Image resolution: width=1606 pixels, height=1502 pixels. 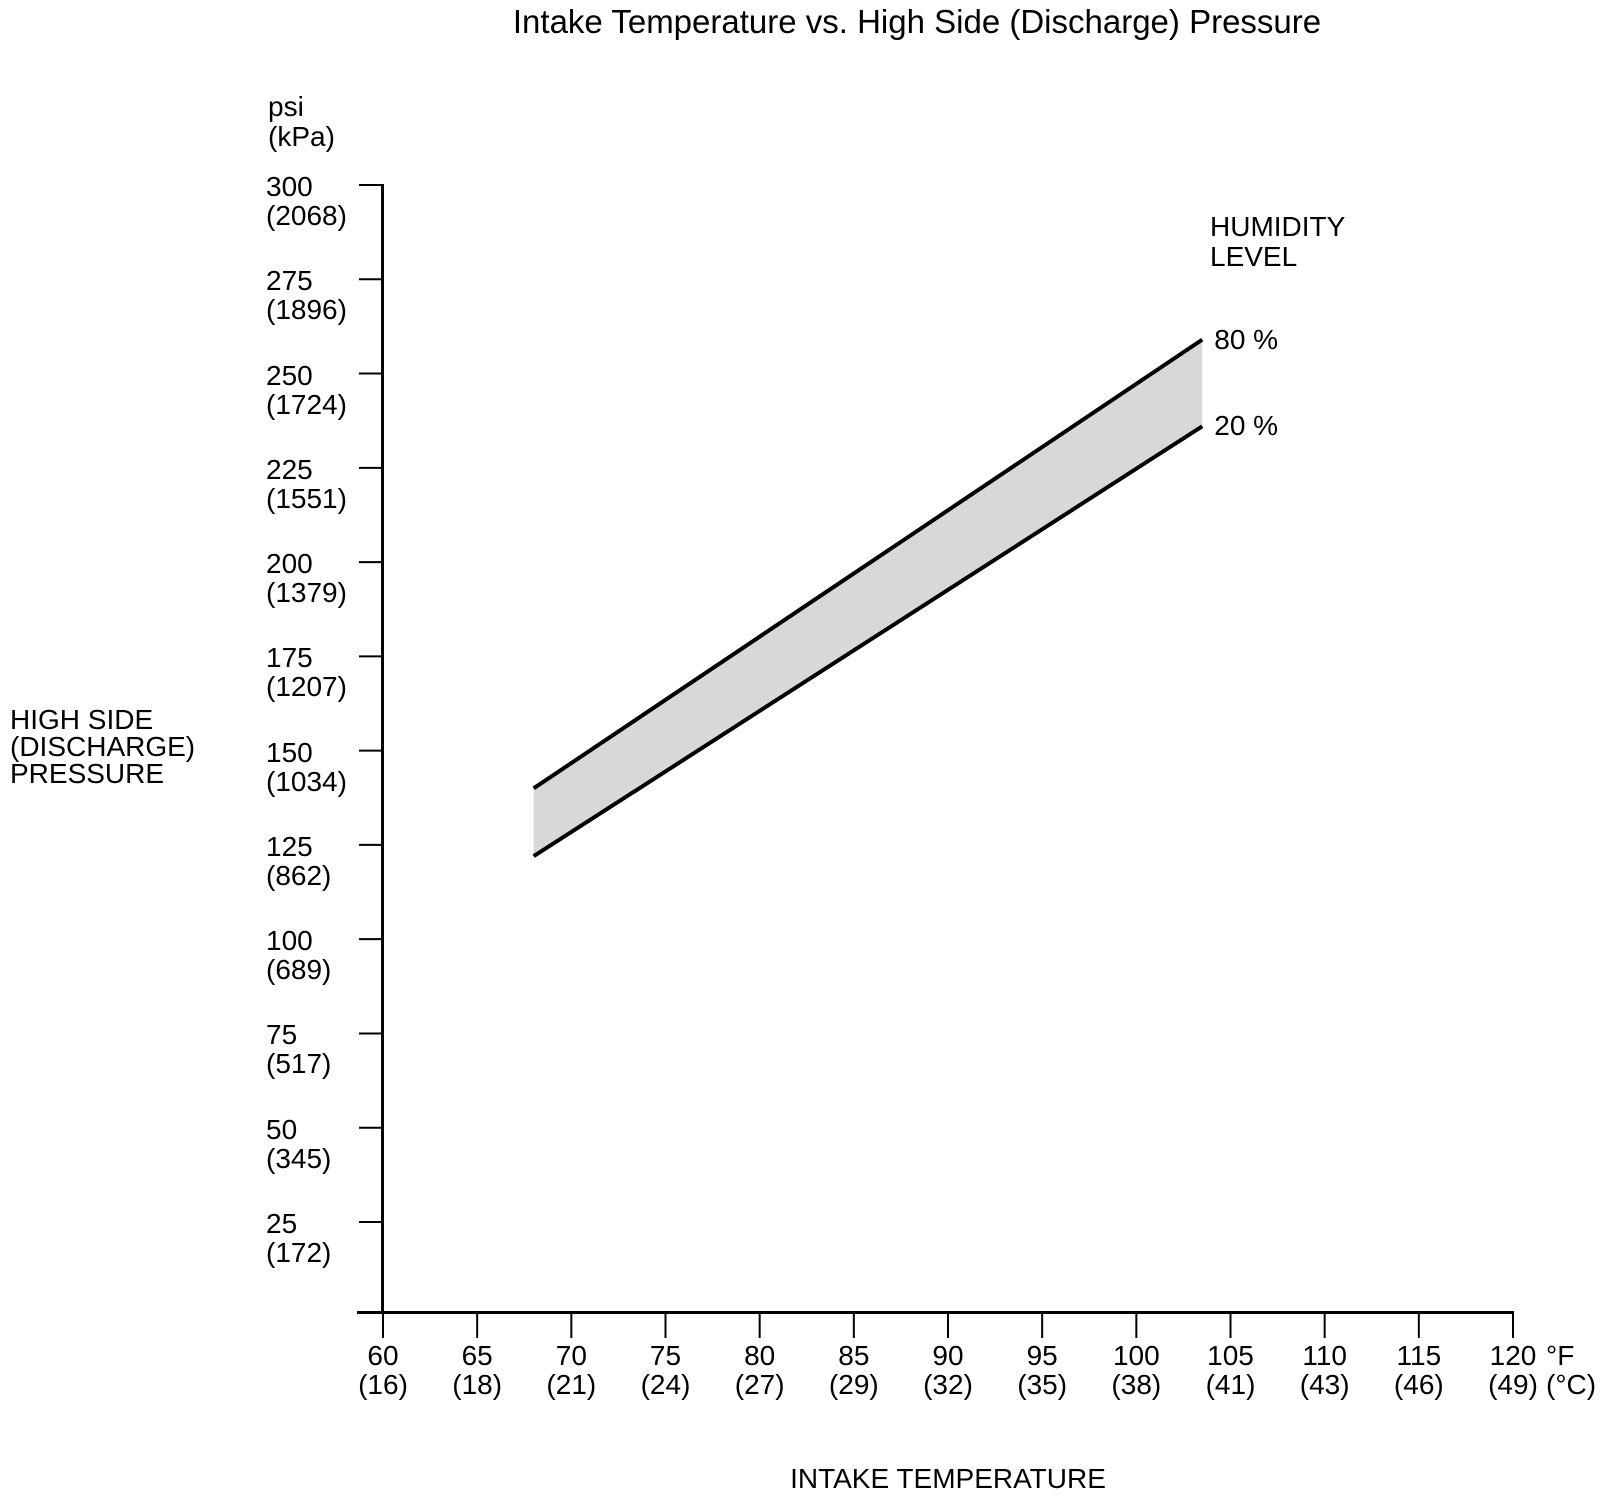 I want to click on x-tick-label-80: 80 (27), so click(x=759, y=1370).